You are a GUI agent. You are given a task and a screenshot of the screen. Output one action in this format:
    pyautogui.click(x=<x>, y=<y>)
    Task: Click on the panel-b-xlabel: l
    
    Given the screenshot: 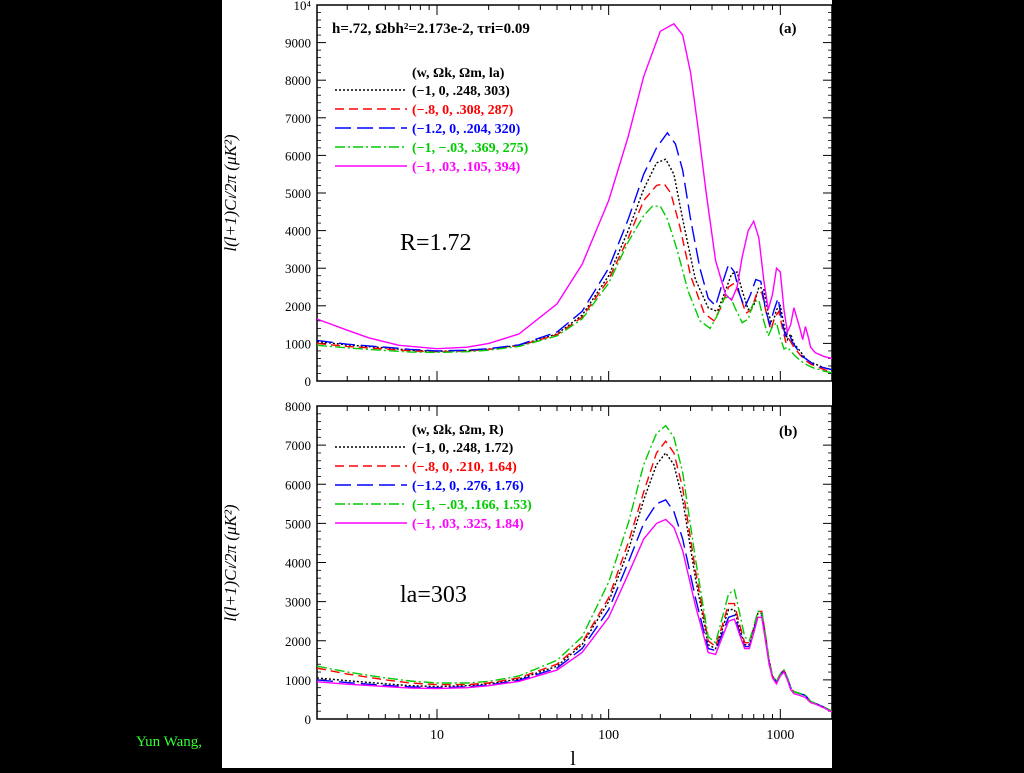 What is the action you would take?
    pyautogui.click(x=573, y=758)
    